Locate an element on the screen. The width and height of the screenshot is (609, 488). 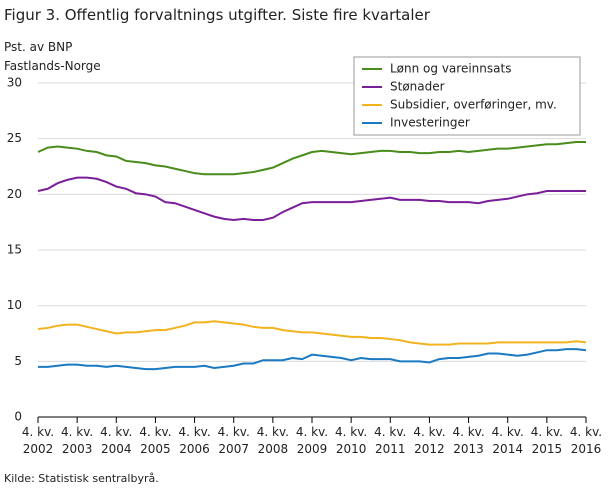
x-tick-label: 4. kv. 2008 is located at coordinates (272, 440).